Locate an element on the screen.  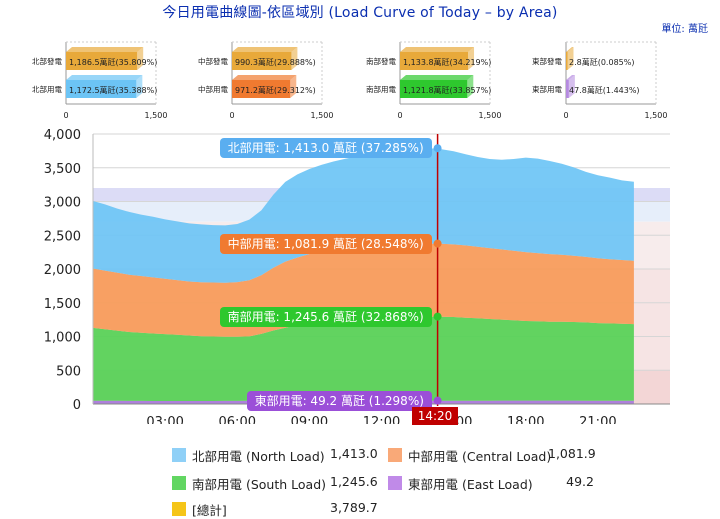
tooltip-north: 北部用電: 1,413.0 萬瓩 (37.285%) is located at coordinates (325, 148).